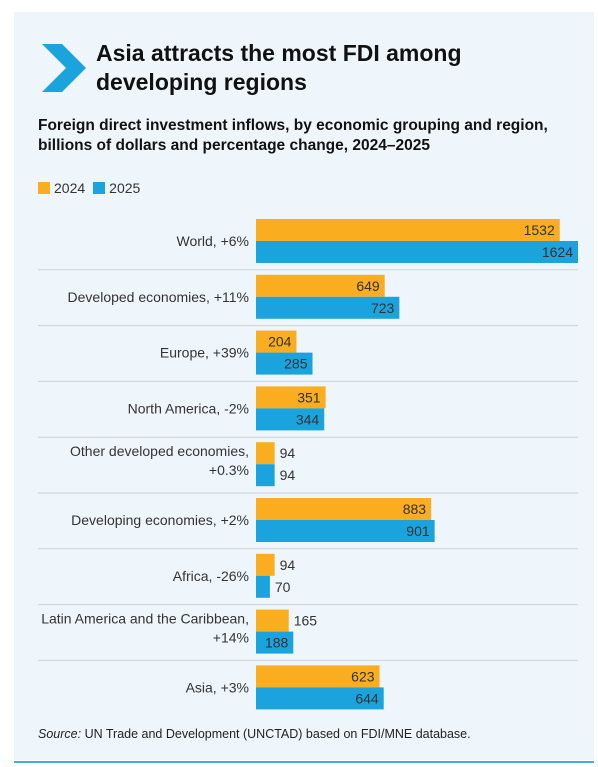  I want to click on data-label-2024: 883, so click(415, 509).